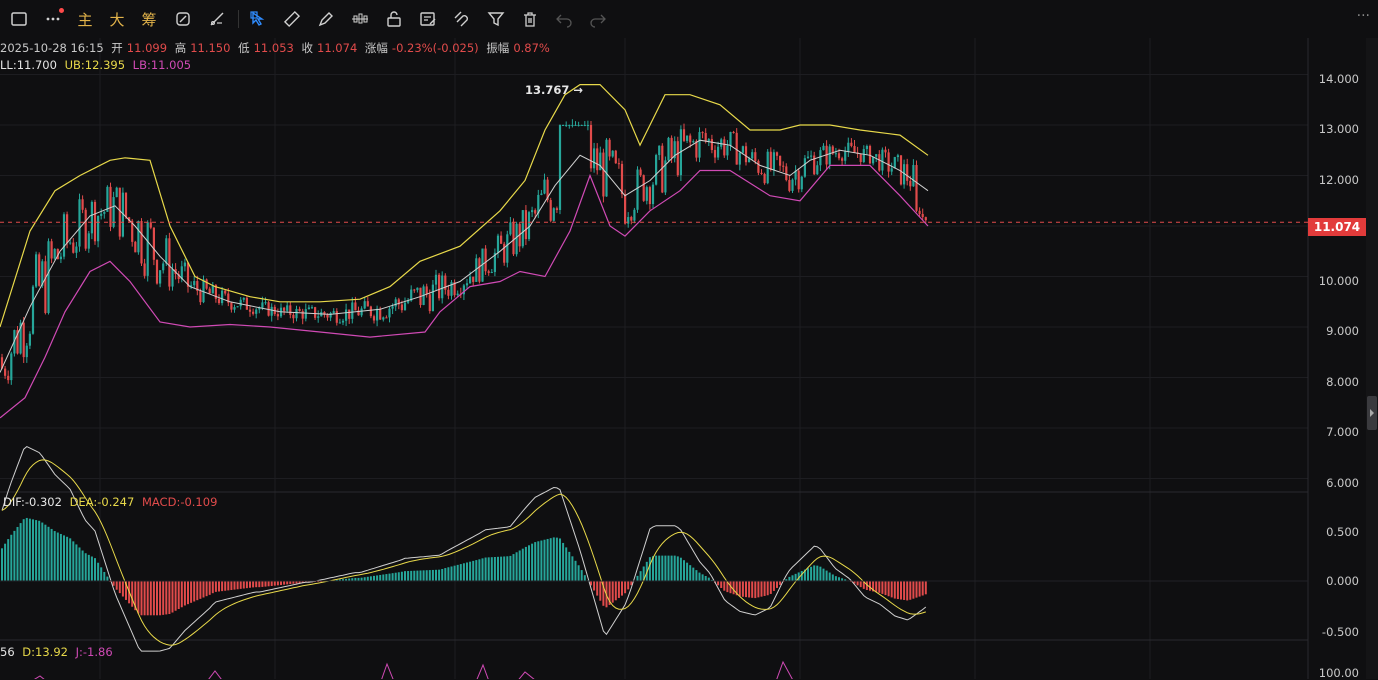 This screenshot has height=680, width=1378. What do you see at coordinates (117, 48) in the screenshot?
I see `open-label: 开` at bounding box center [117, 48].